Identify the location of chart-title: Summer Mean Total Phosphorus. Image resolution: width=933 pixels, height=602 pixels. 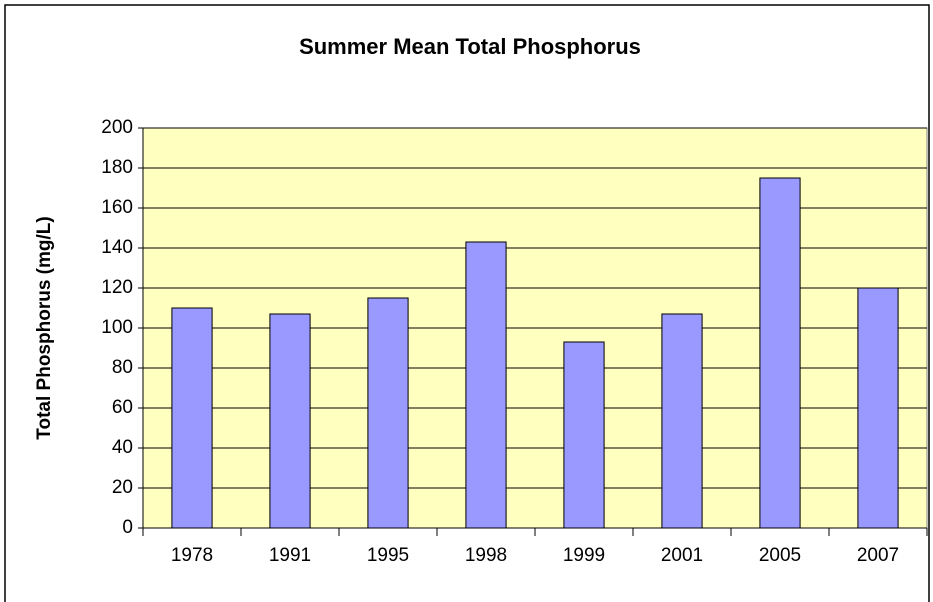
(470, 46).